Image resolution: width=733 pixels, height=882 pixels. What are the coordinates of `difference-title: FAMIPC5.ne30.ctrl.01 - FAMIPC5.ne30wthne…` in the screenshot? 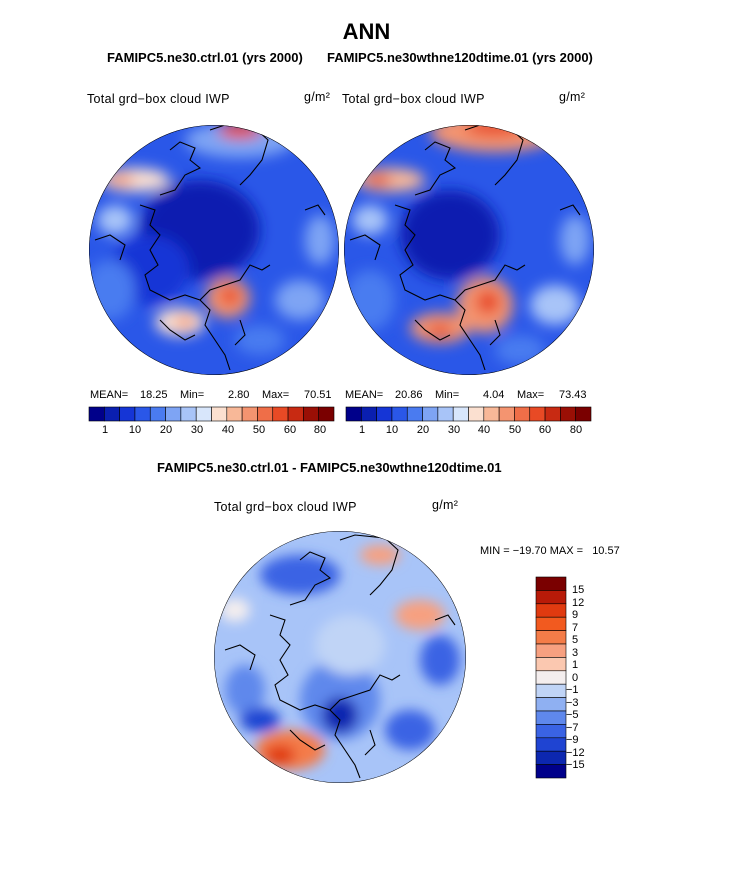 It's located at (329, 467).